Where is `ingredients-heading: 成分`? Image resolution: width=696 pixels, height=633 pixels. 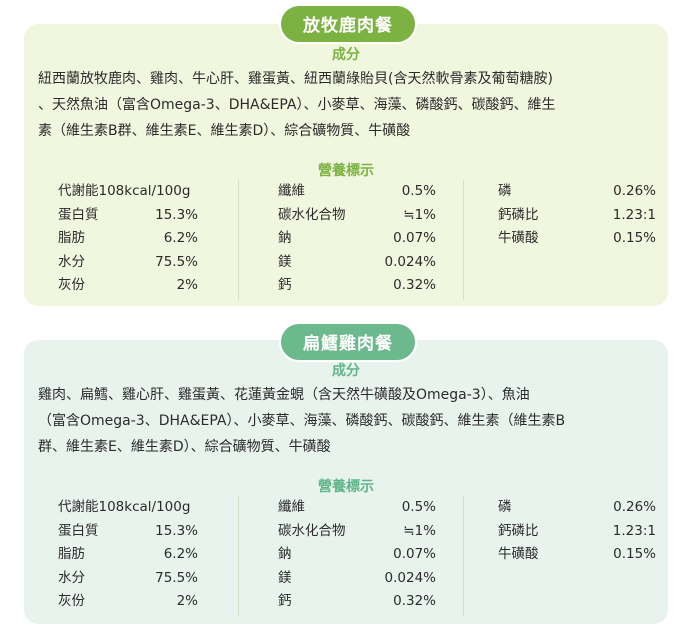 ingredients-heading: 成分 is located at coordinates (346, 55).